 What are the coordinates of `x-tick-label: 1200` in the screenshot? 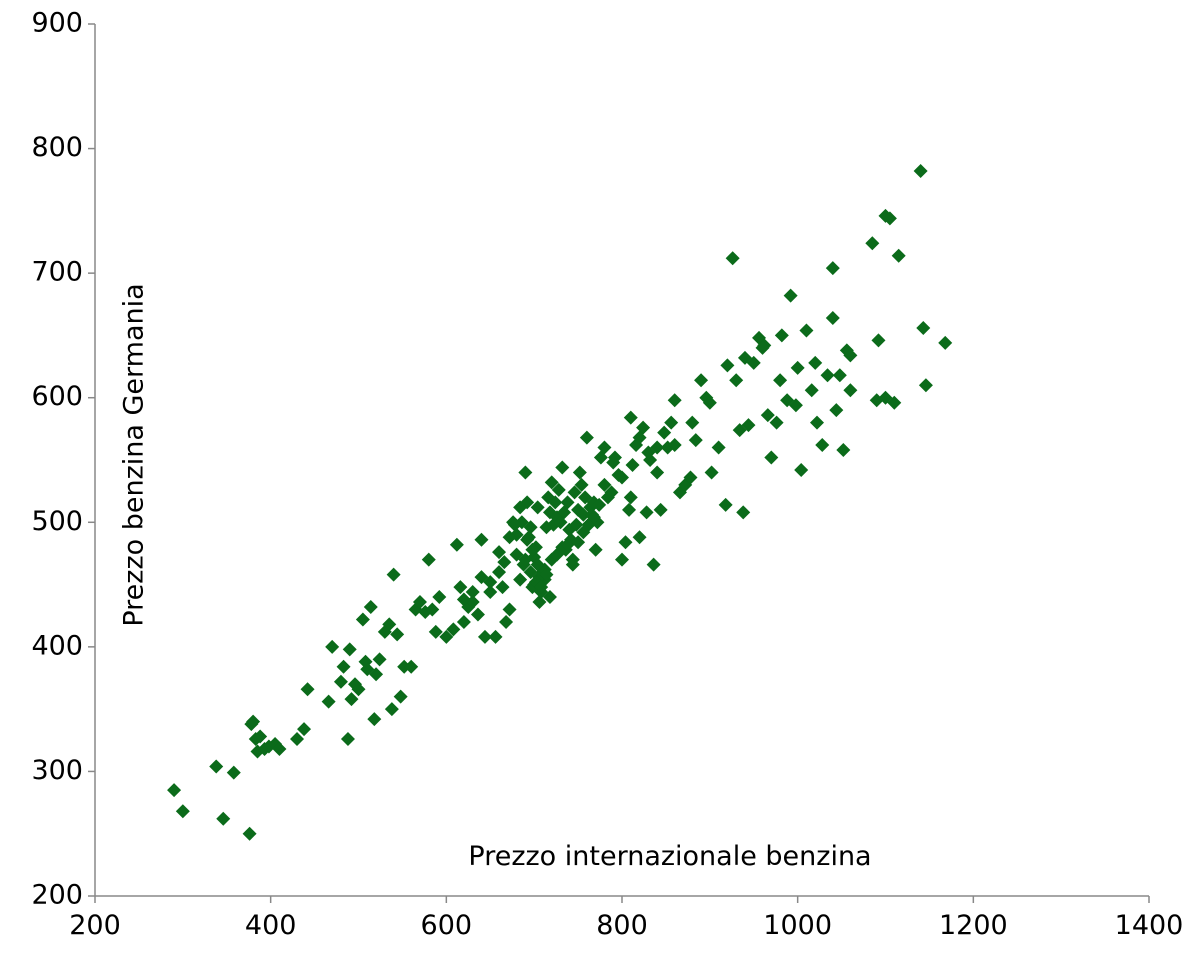 It's located at (973, 925).